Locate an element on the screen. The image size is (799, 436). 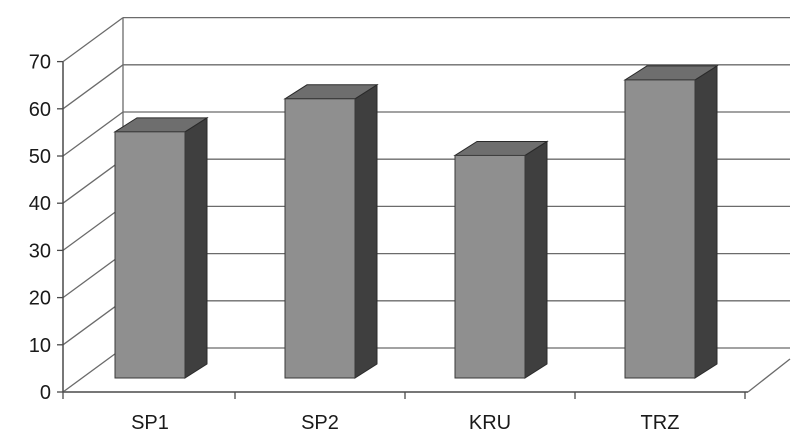
bar-front-kru is located at coordinates (490, 266).